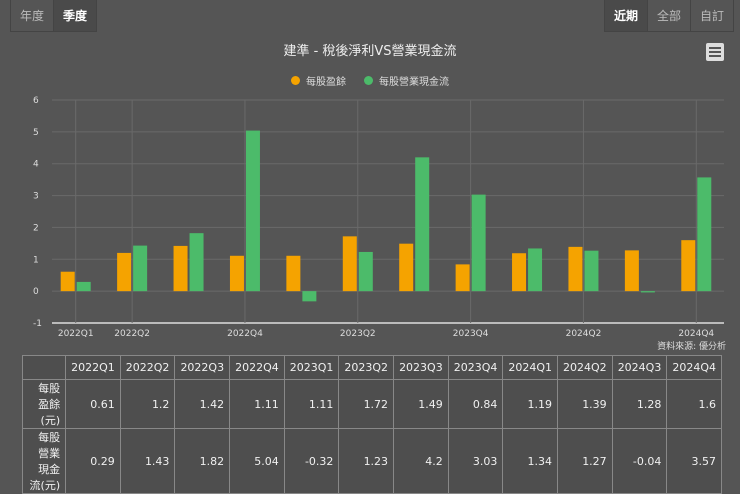 The height and width of the screenshot is (494, 740). What do you see at coordinates (147, 461) in the screenshot?
I see `table-cell: 1.43` at bounding box center [147, 461].